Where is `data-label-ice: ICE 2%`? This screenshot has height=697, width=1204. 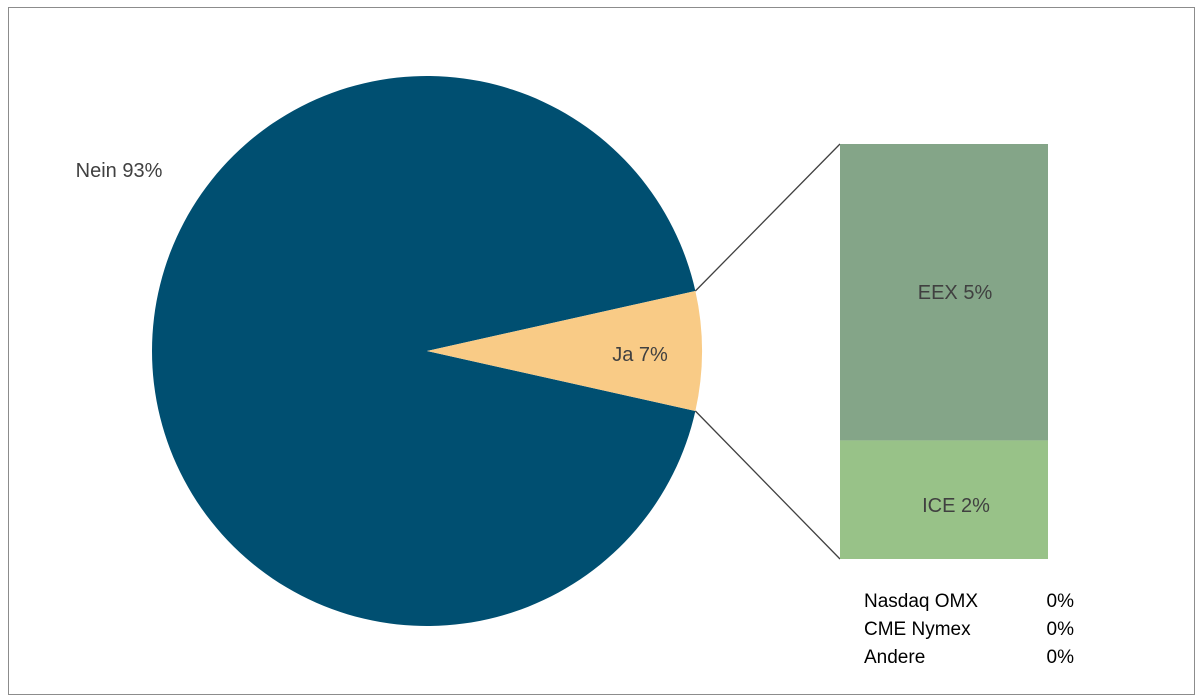
data-label-ice: ICE 2% is located at coordinates (956, 506).